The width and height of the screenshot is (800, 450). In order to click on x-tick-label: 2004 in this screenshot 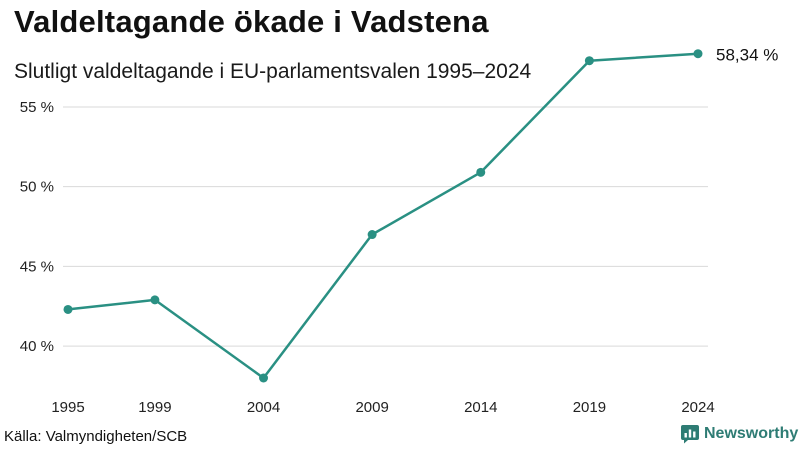, I will do `click(263, 407)`.